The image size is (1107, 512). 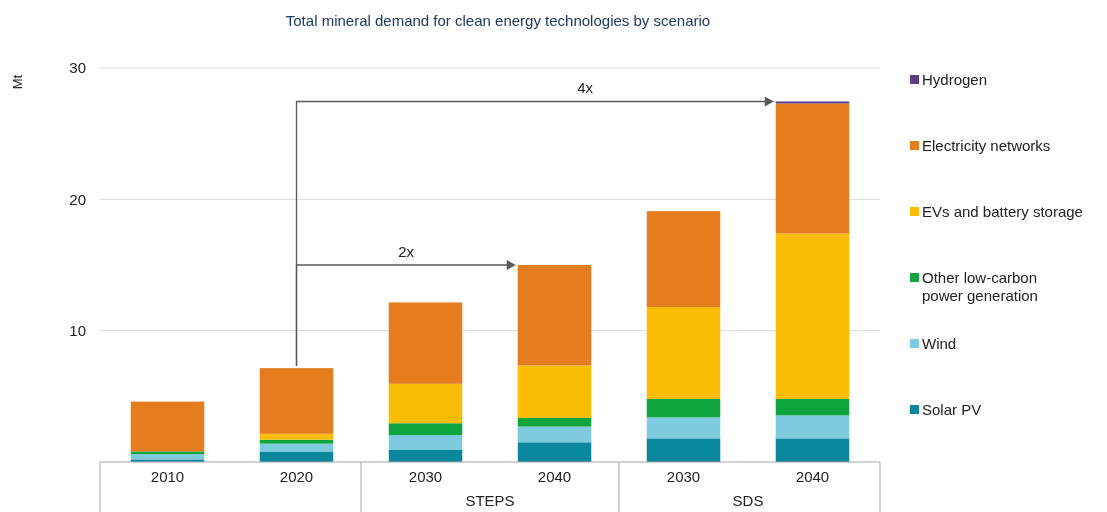 What do you see at coordinates (77, 199) in the screenshot?
I see `y-tick-label: 20` at bounding box center [77, 199].